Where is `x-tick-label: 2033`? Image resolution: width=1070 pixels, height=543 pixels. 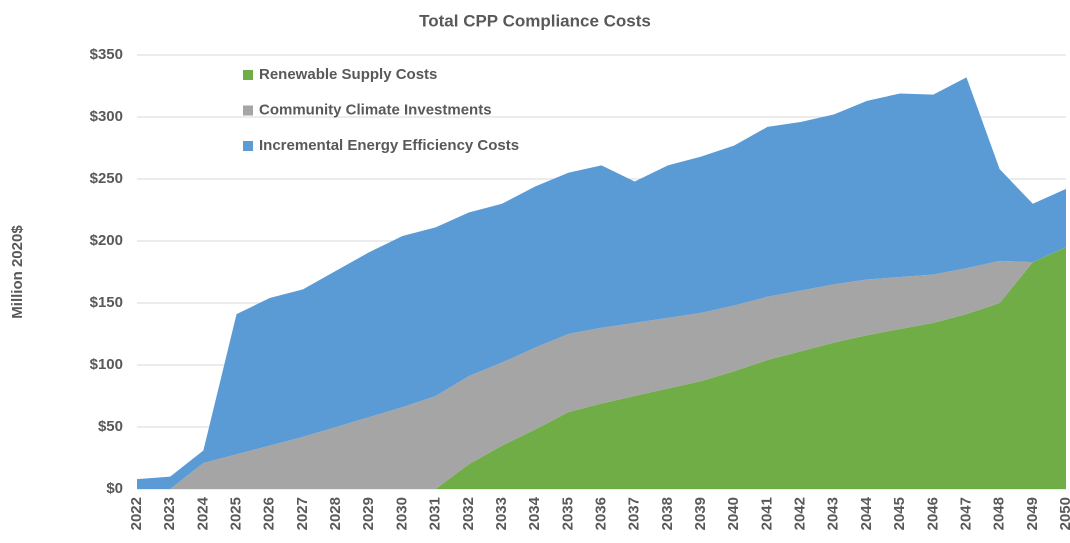
x-tick-label: 2033 is located at coordinates (501, 513).